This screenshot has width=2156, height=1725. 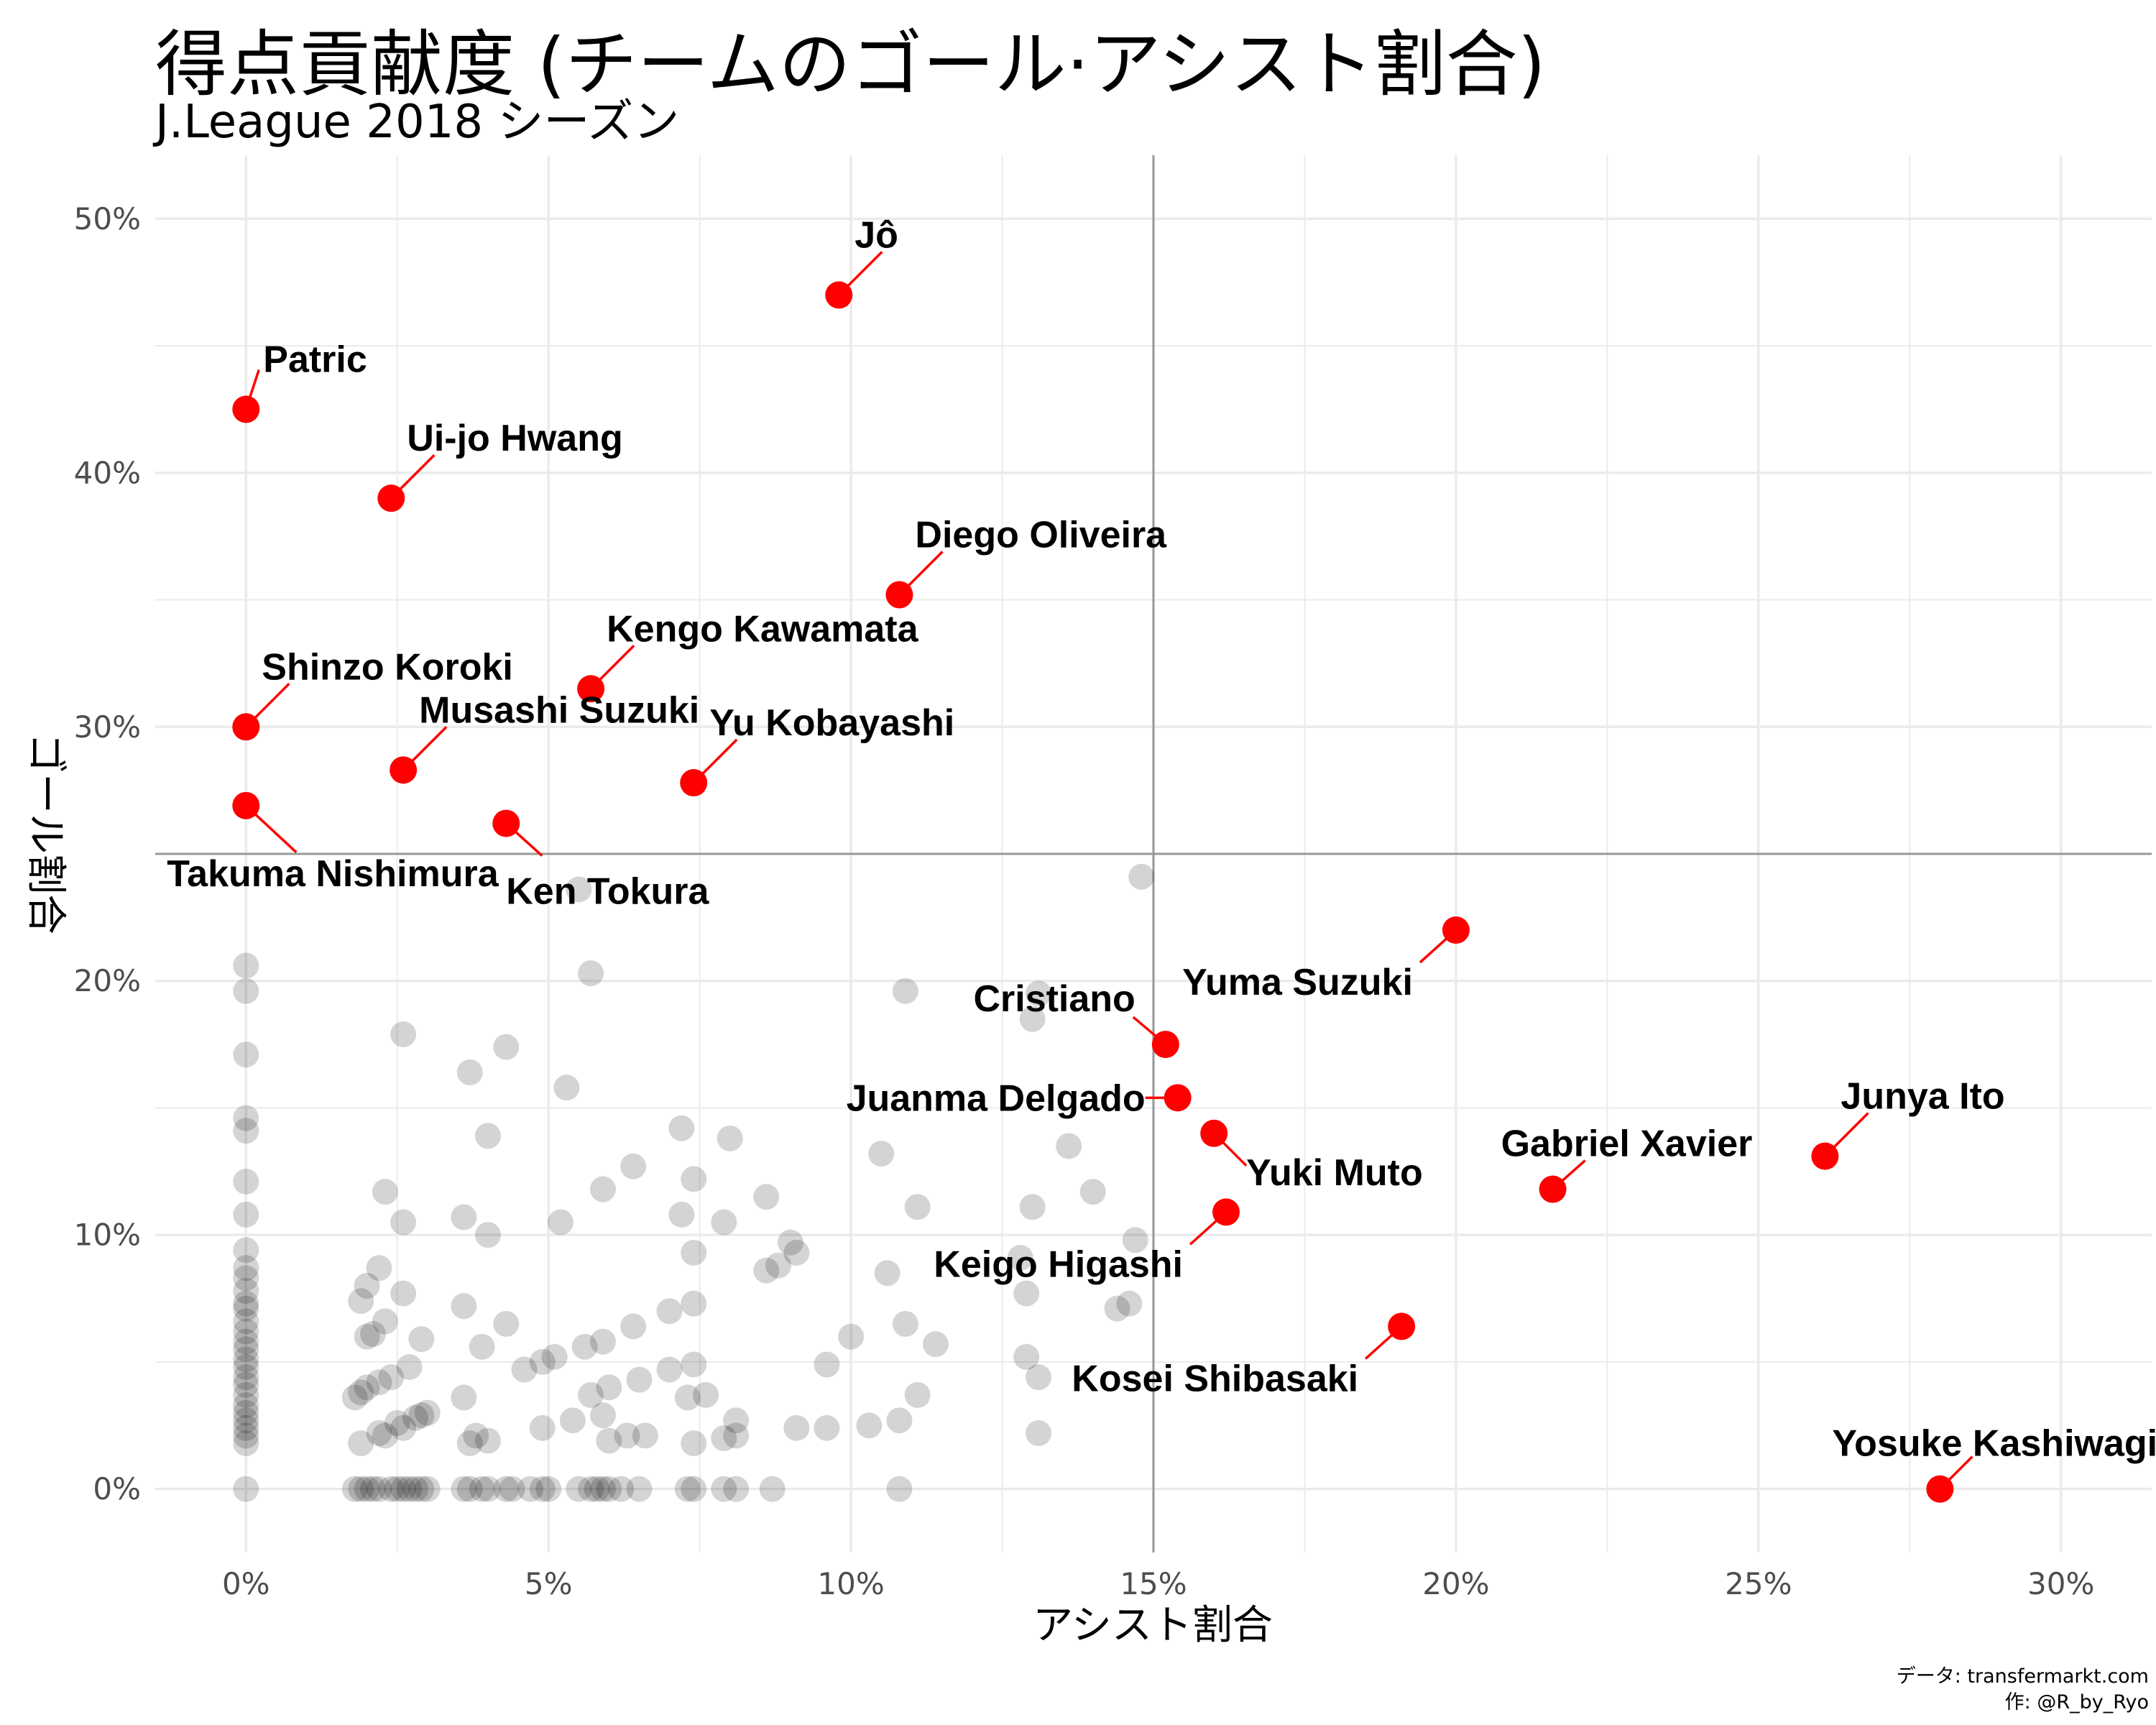 What do you see at coordinates (1153, 1625) in the screenshot?
I see `x-axis-title: アシスト割合` at bounding box center [1153, 1625].